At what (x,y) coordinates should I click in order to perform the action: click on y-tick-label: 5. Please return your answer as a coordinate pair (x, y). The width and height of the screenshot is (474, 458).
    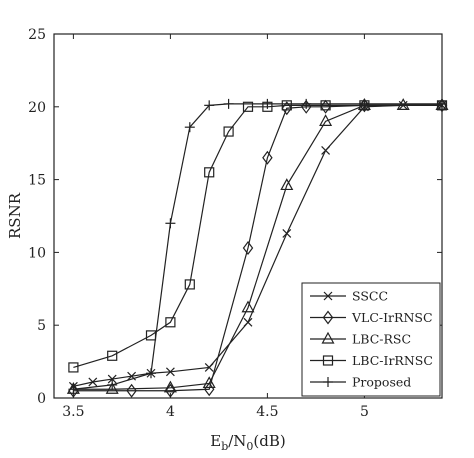
    Looking at the image, I should click on (41, 326).